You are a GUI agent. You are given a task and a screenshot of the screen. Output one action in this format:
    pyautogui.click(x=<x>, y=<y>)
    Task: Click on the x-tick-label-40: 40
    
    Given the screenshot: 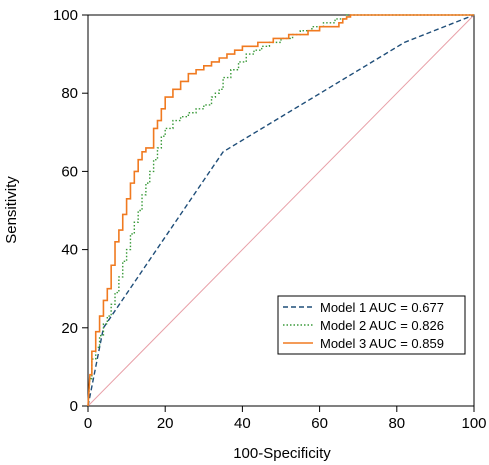 What is the action you would take?
    pyautogui.click(x=242, y=423)
    